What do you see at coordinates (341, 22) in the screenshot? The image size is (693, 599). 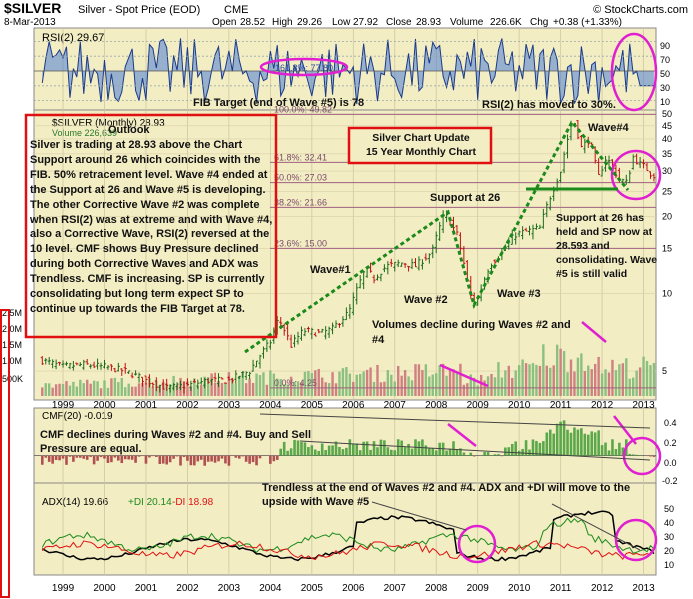 I see `low-label: Low` at bounding box center [341, 22].